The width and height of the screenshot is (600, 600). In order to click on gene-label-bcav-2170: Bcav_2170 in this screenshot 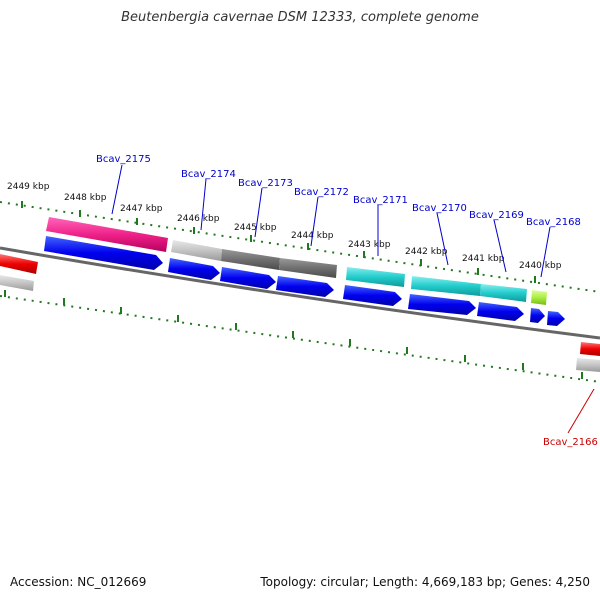, I will do `click(439, 208)`.